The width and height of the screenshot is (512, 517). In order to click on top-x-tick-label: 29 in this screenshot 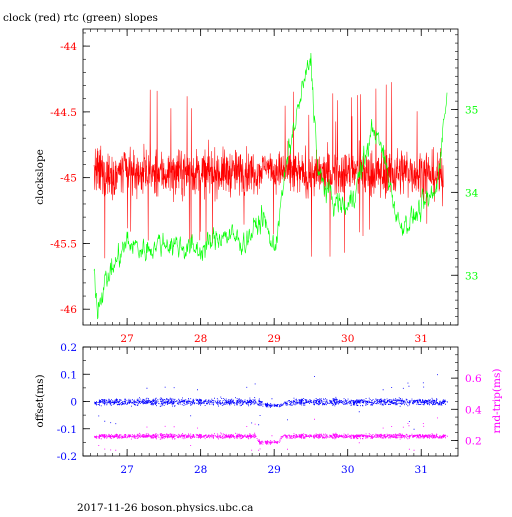, I will do `click(273, 339)`.